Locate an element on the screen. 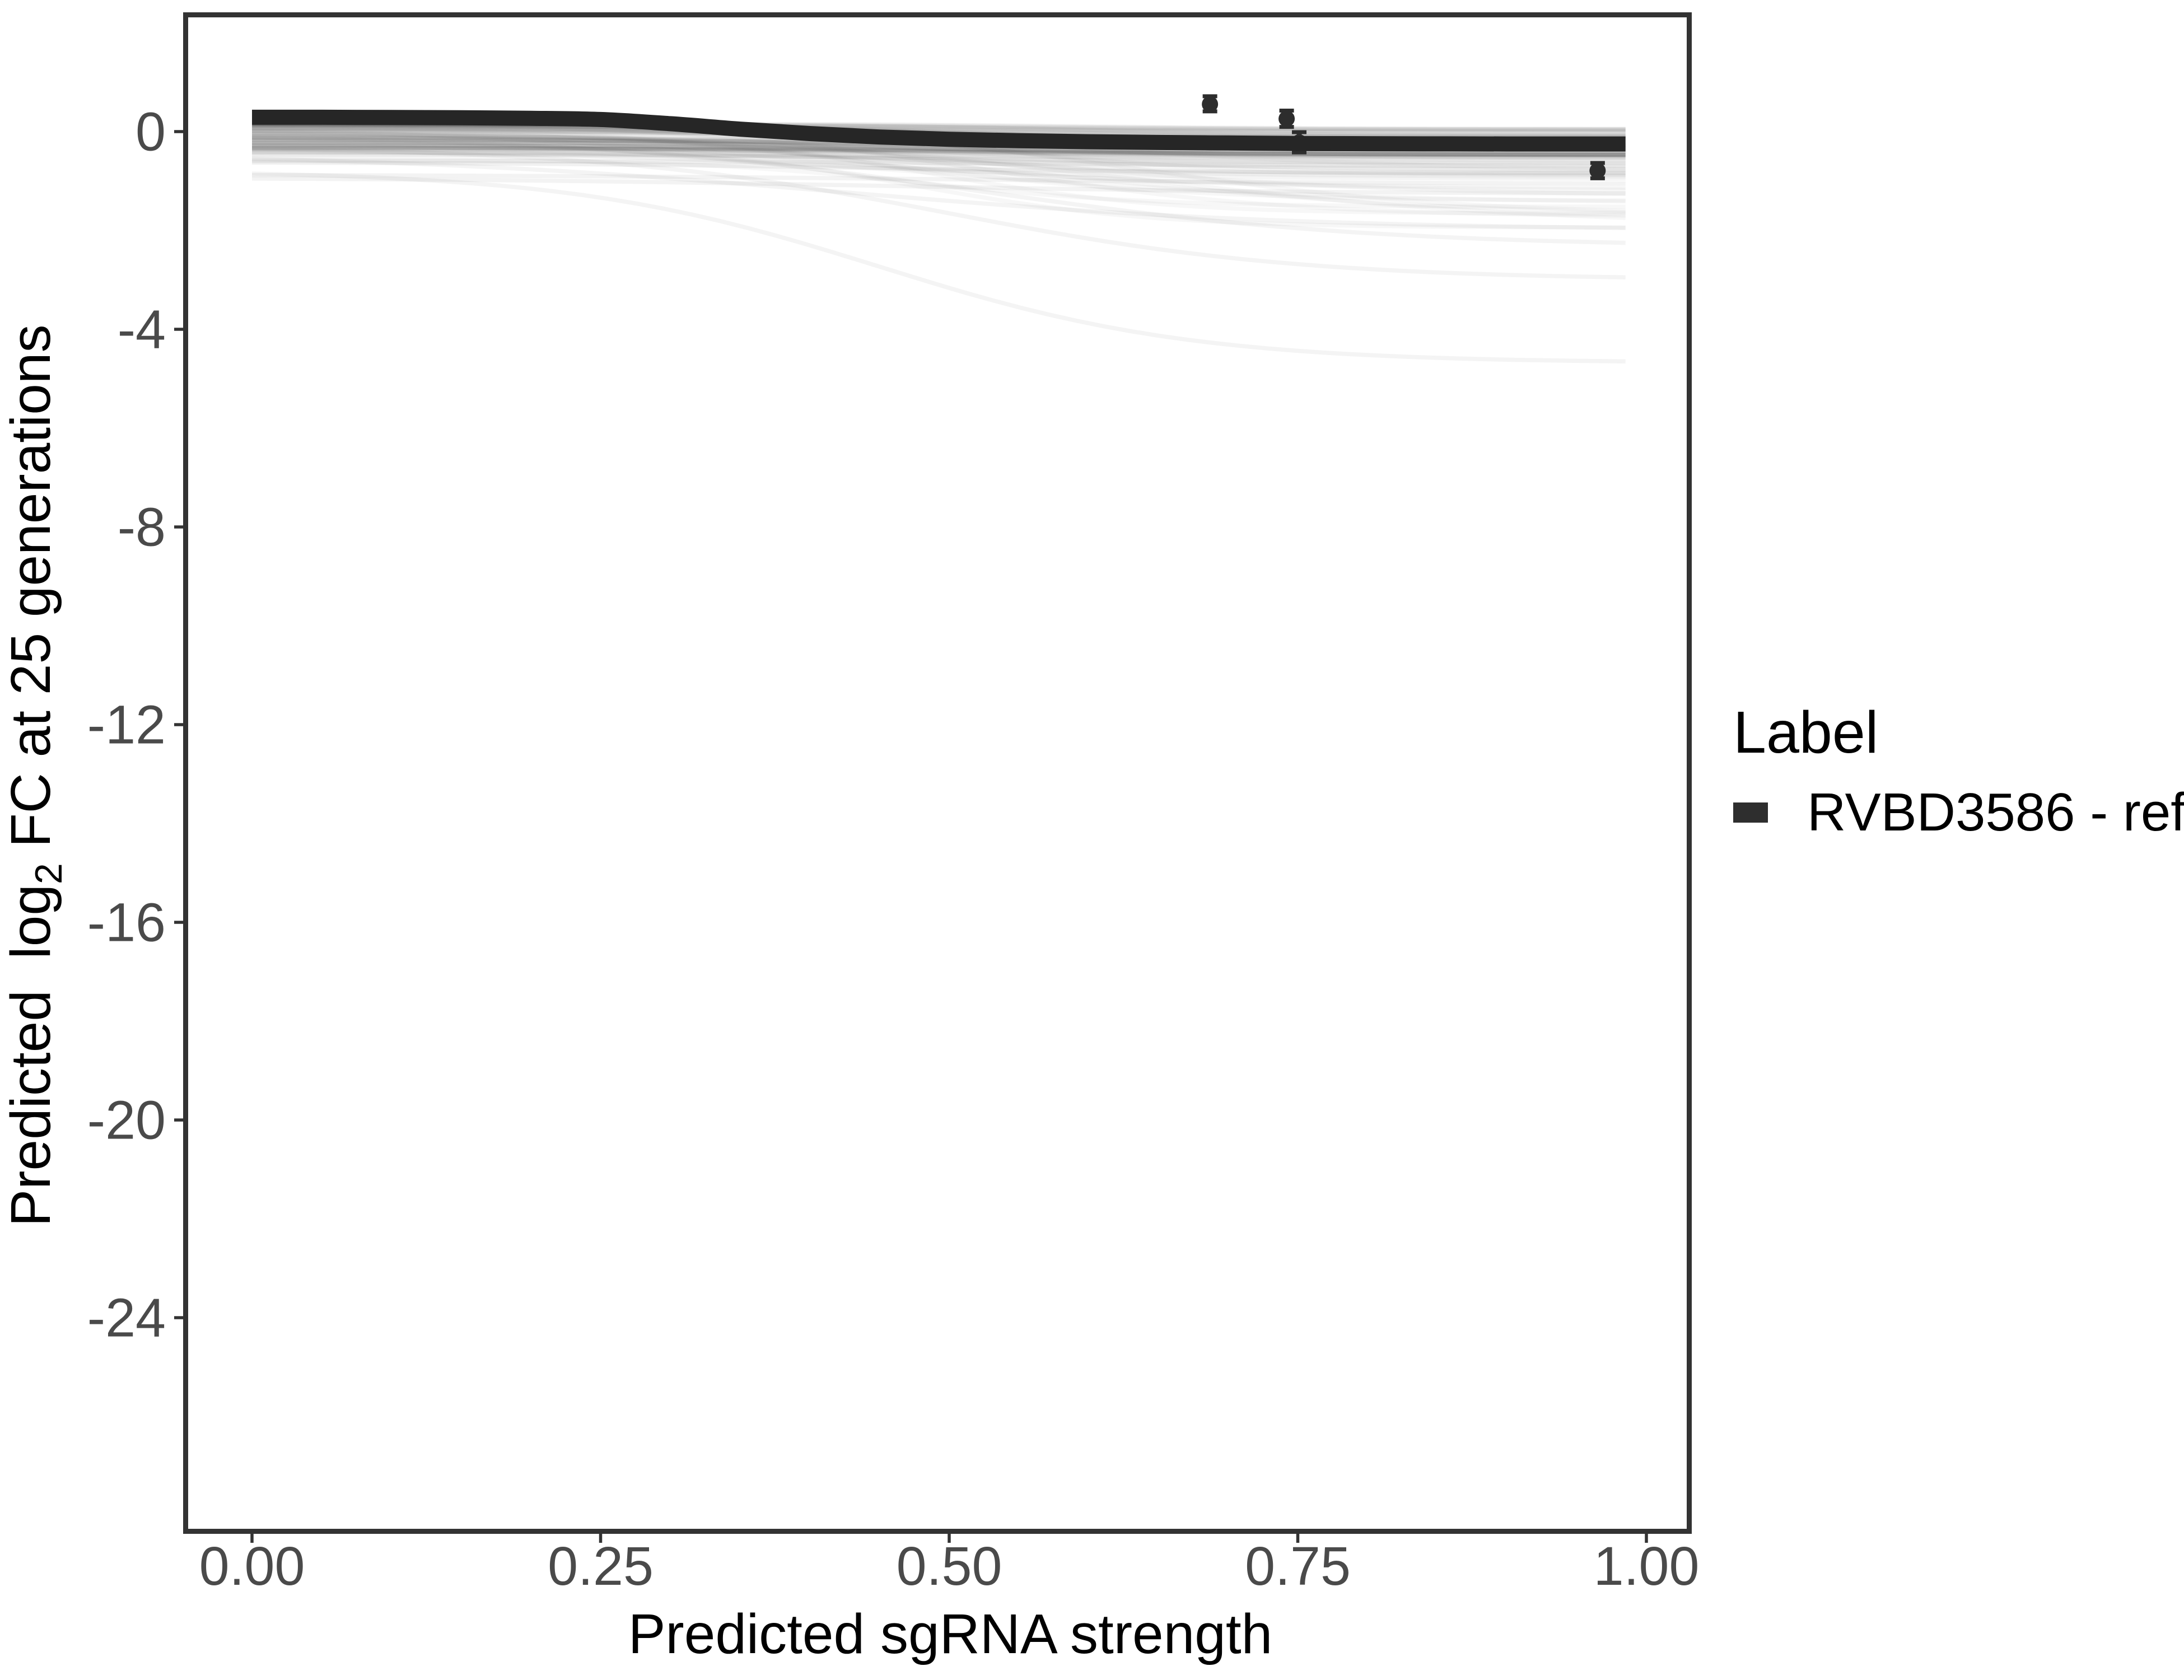  legend-title: Label is located at coordinates (1806, 733).